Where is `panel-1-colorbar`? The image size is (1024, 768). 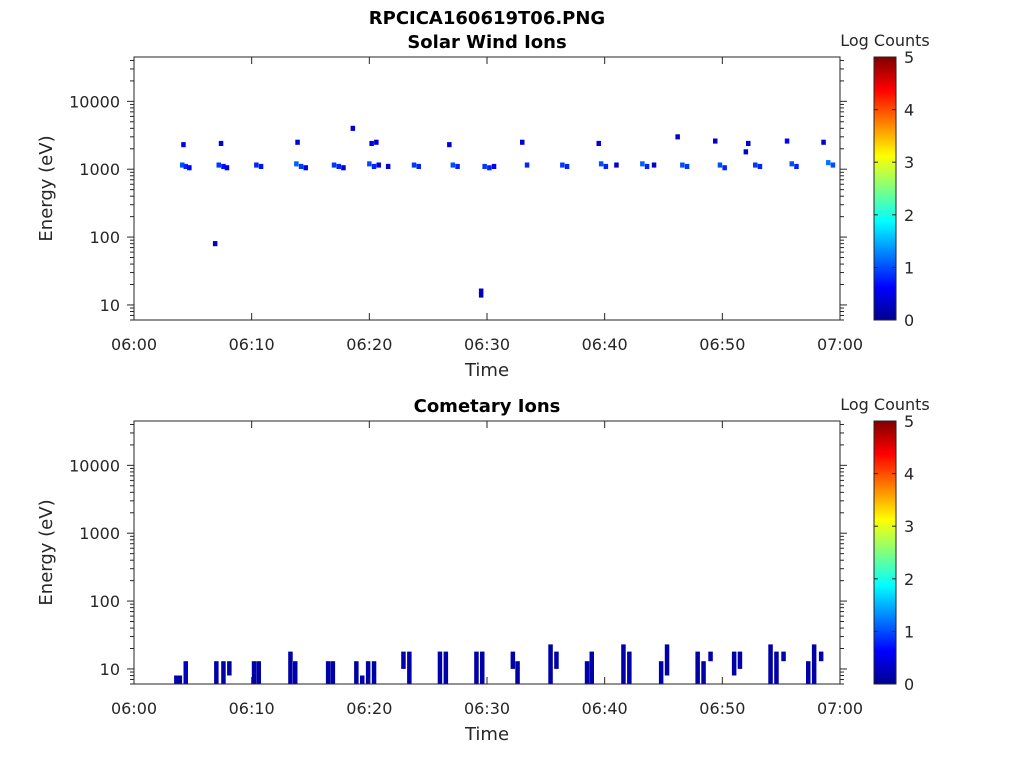 panel-1-colorbar is located at coordinates (885, 188).